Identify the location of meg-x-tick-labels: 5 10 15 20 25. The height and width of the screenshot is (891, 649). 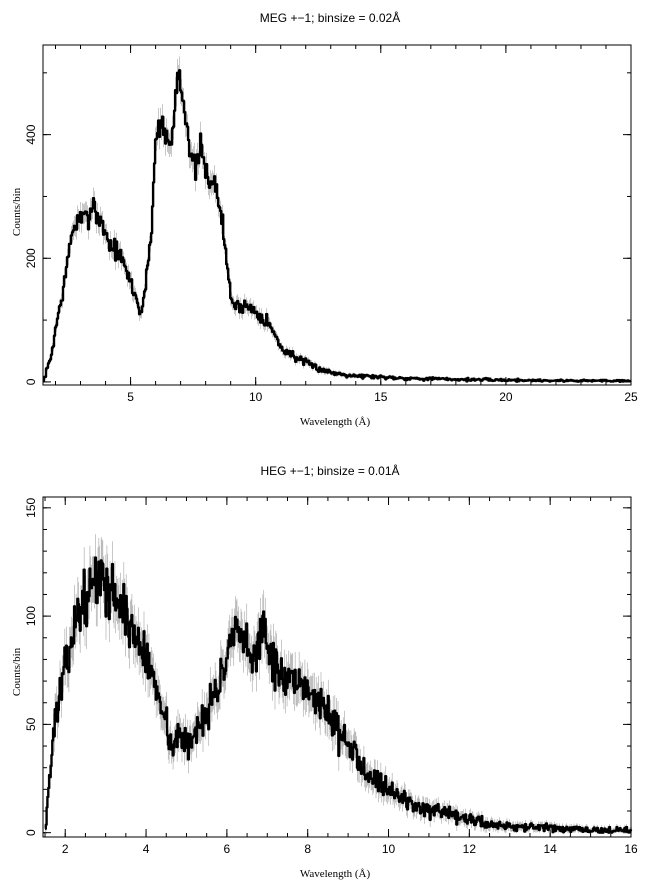
(382, 397).